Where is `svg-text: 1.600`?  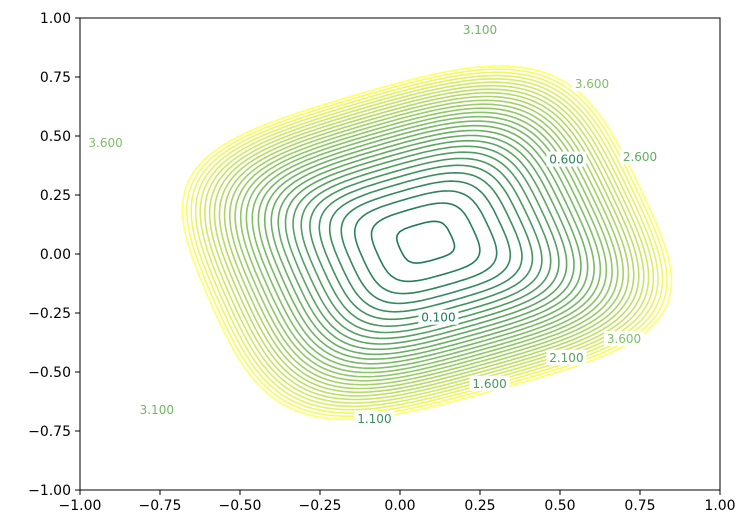 svg-text: 1.600 is located at coordinates (489, 384).